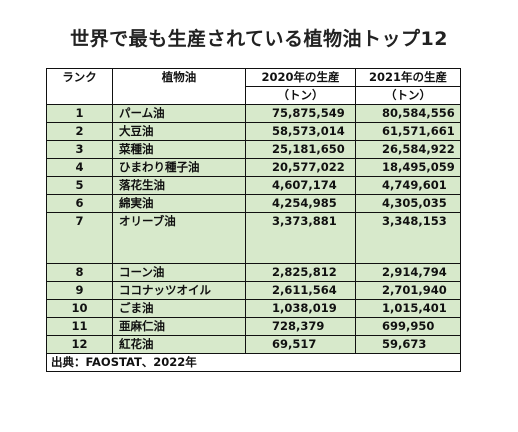 The width and height of the screenshot is (518, 432). What do you see at coordinates (179, 238) in the screenshot?
I see `oil-name-cell: オリーブ油` at bounding box center [179, 238].